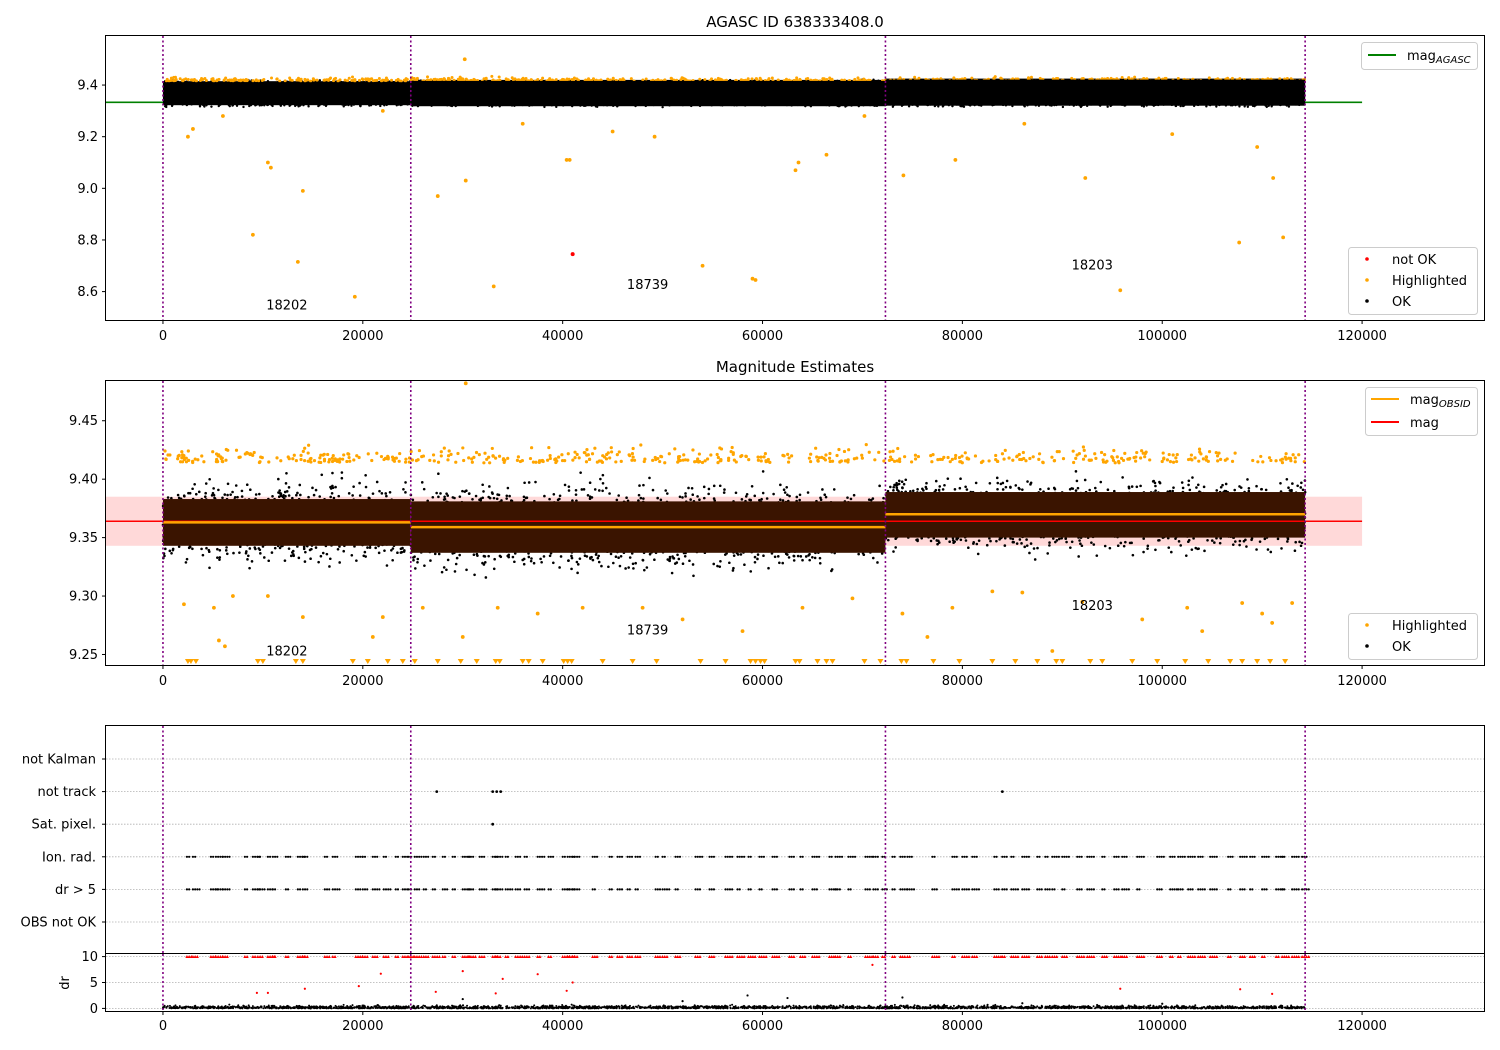 This screenshot has height=1050, width=1500. I want to click on obsid-label: 18739, so click(647, 285).